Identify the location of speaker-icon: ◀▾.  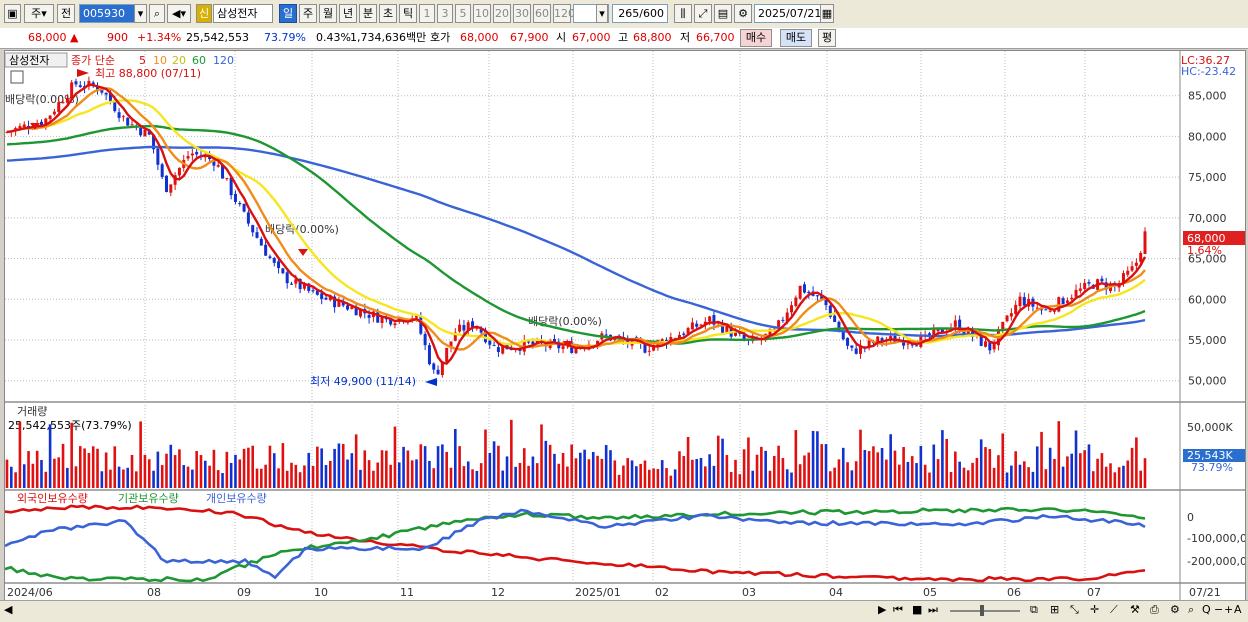
(179, 13).